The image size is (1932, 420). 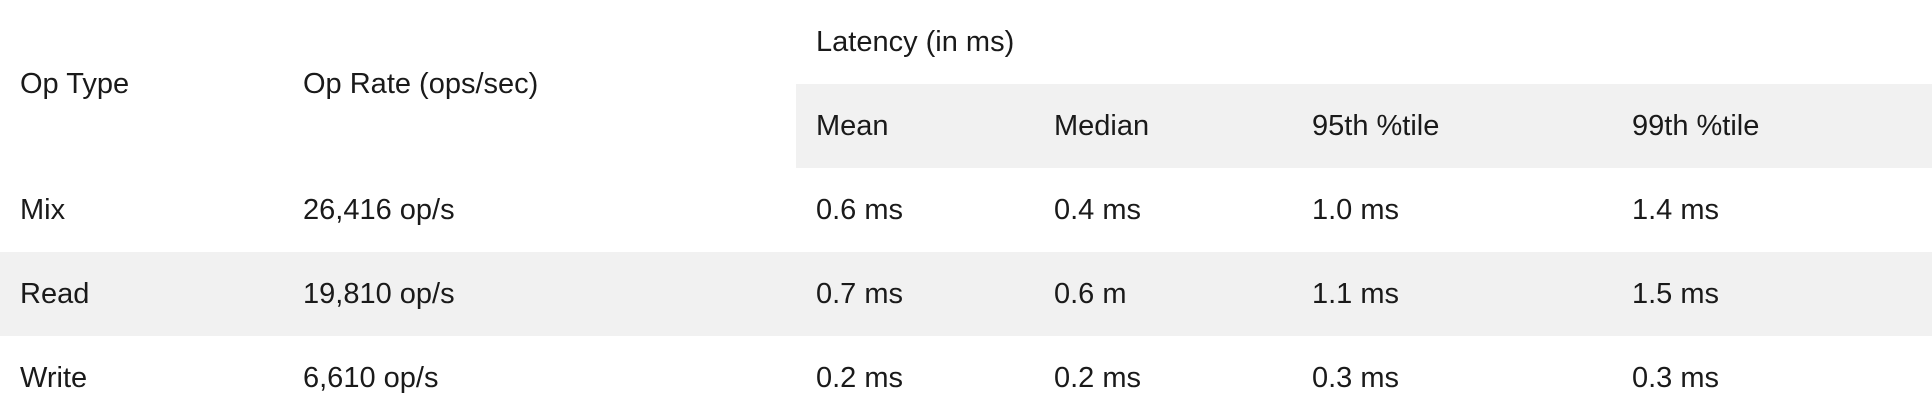 What do you see at coordinates (379, 209) in the screenshot?
I see `cell-op-rate: 26,416 op/s` at bounding box center [379, 209].